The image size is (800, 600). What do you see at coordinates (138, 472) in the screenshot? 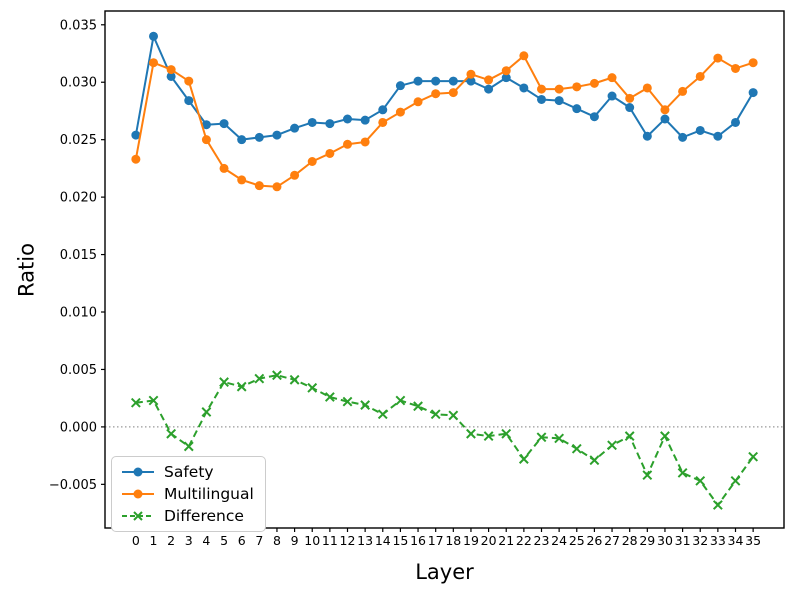
I see `safety-line-sample-icon` at bounding box center [138, 472].